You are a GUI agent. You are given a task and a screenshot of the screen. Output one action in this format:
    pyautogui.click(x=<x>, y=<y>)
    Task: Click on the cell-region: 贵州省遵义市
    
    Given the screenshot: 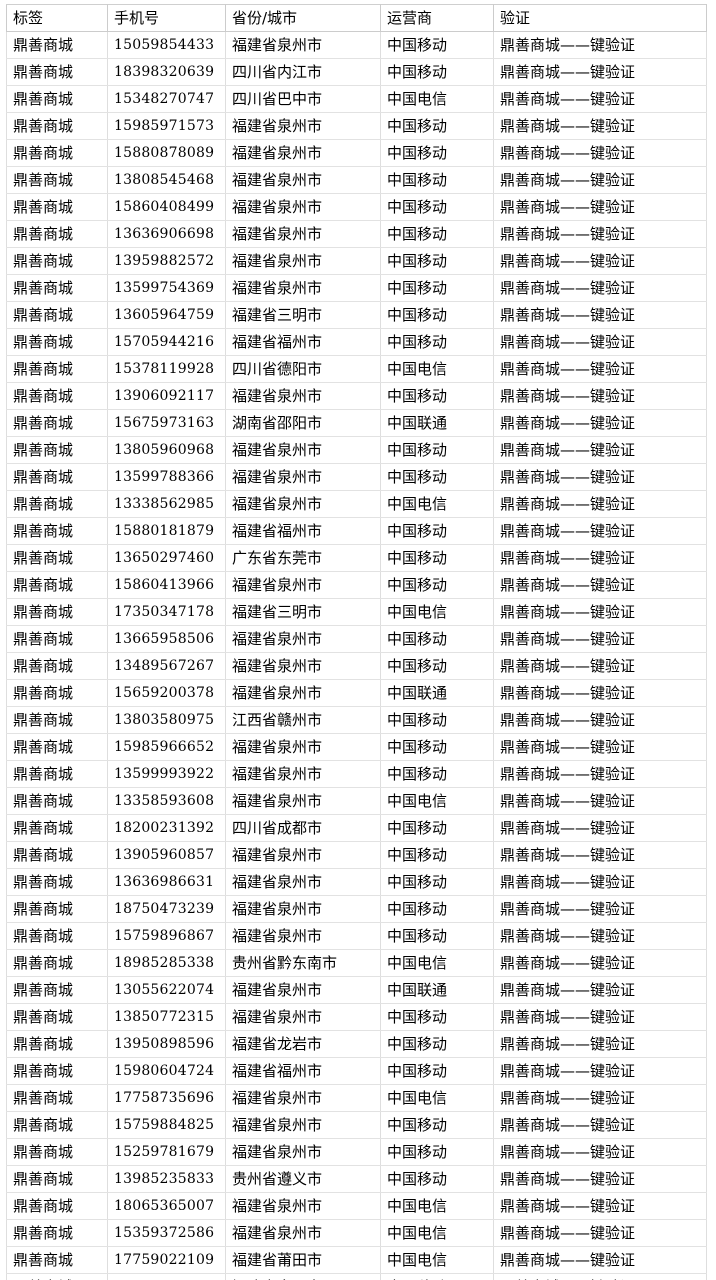 What is the action you would take?
    pyautogui.click(x=303, y=1179)
    